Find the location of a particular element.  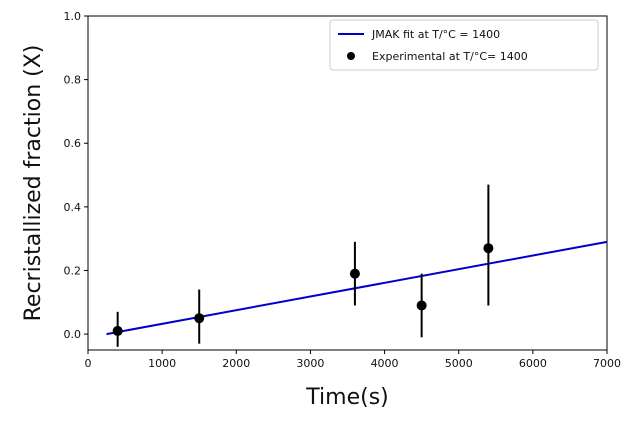

legend-fit-label: JMAK fit at T/°C = 1400 is located at coordinates (435, 34).